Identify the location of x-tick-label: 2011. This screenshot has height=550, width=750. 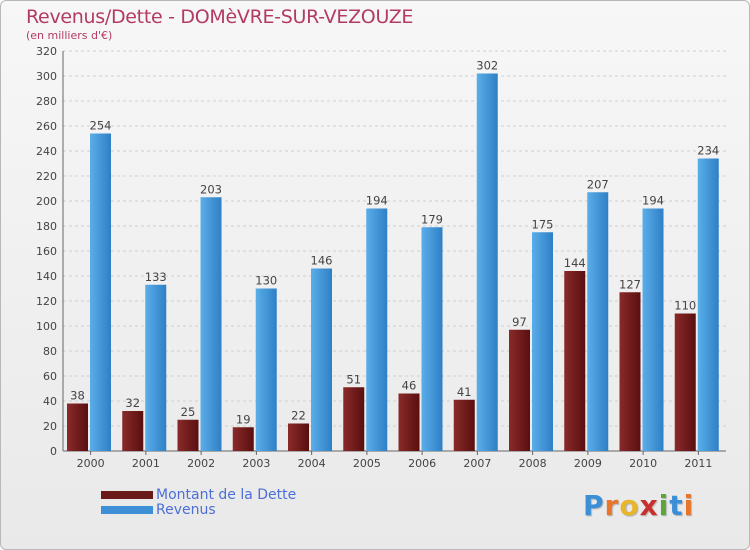
(698, 463).